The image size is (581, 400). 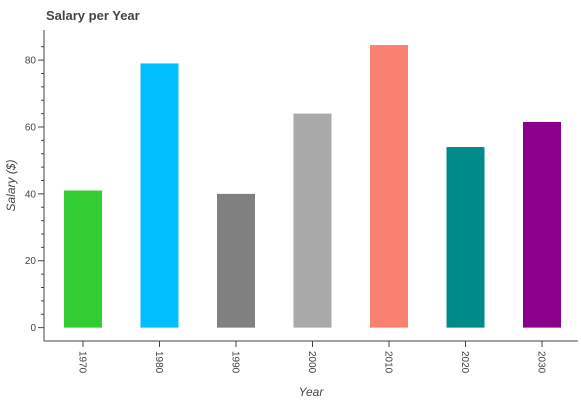 I want to click on x-axis-ticks: 1970 1980 1990 2000 2010 2020 2030, so click(x=312, y=357).